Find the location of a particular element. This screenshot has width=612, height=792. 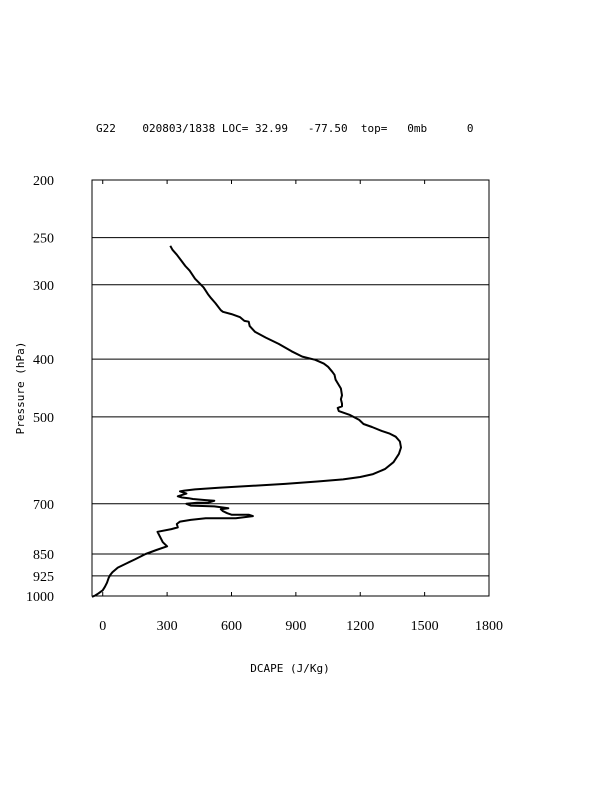

x-tick-label: 1800 is located at coordinates (489, 626).